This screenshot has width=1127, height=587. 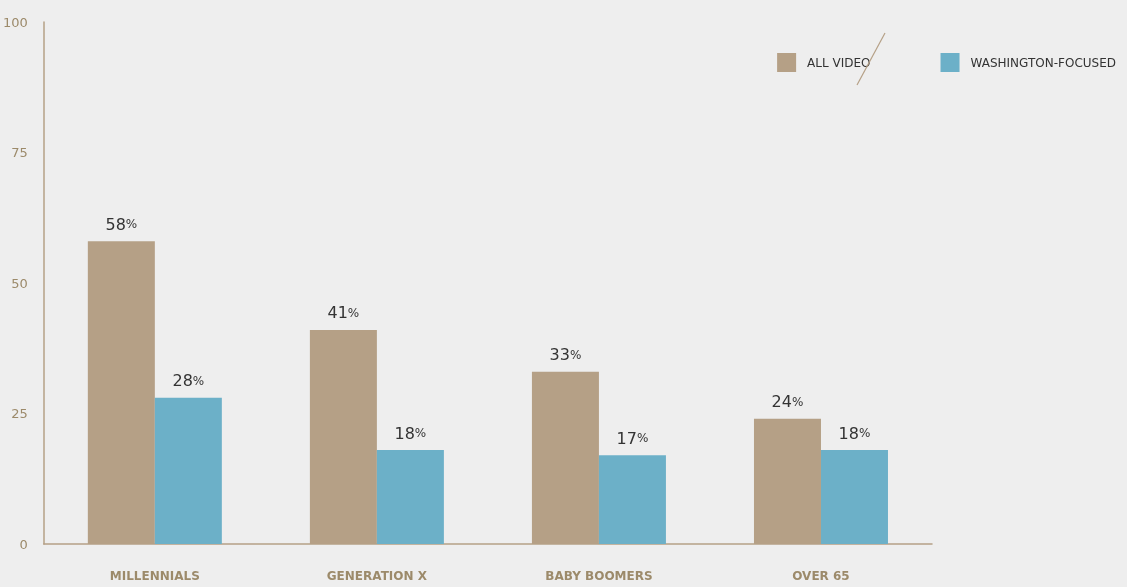 I want to click on x-tick-label: GENERATION X, so click(x=377, y=576).